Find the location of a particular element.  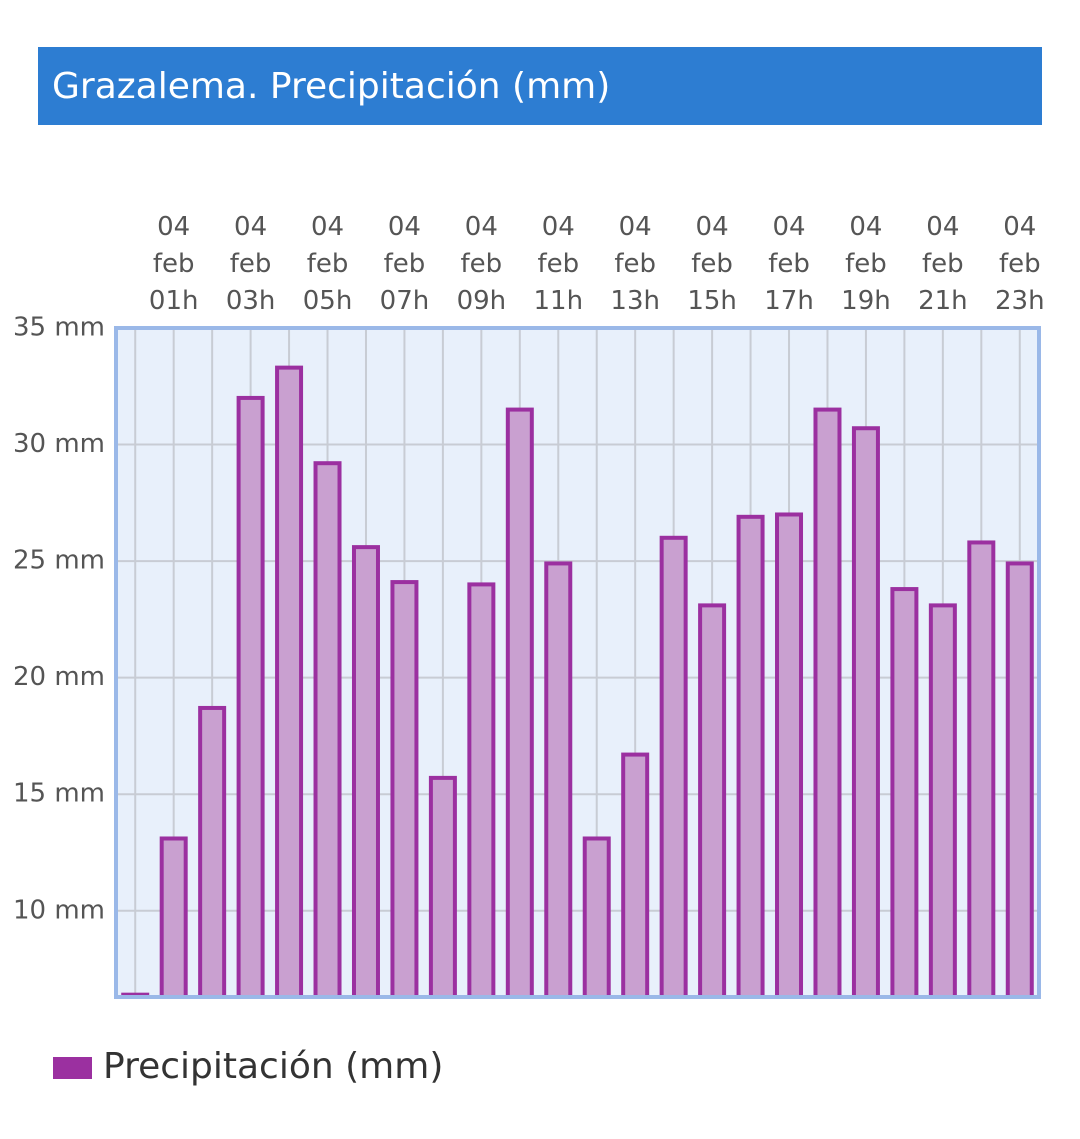

x-tick-label: 04 feb 05h is located at coordinates (328, 264).